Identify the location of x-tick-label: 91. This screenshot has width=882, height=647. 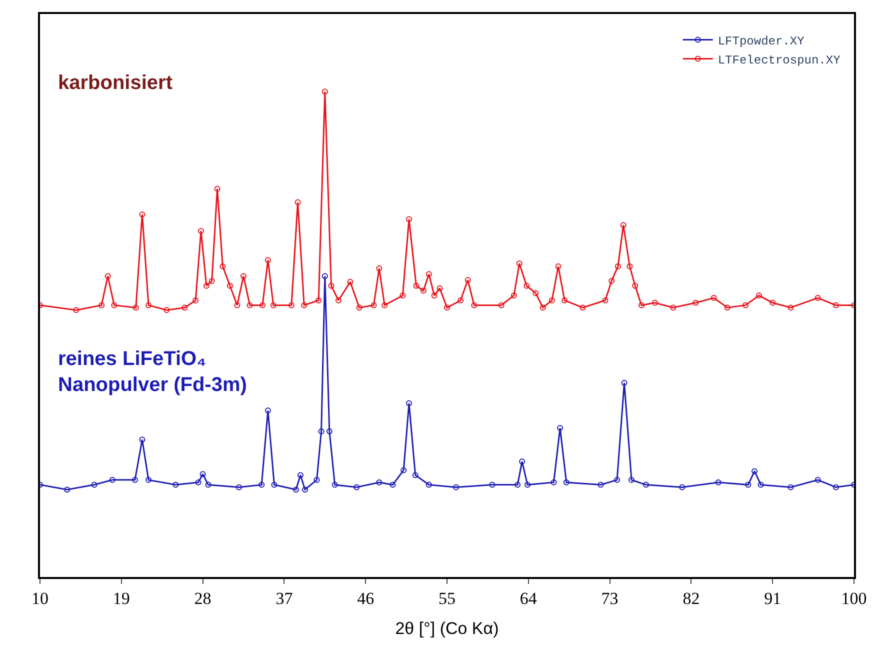
(773, 598).